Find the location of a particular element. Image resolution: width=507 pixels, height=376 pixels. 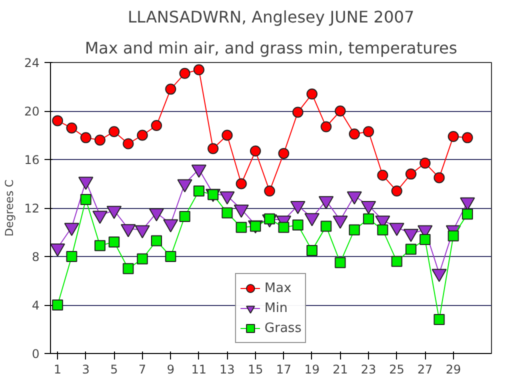

chart-title: LLANSADWRN, Anglesey JUNE 2007 is located at coordinates (271, 17).